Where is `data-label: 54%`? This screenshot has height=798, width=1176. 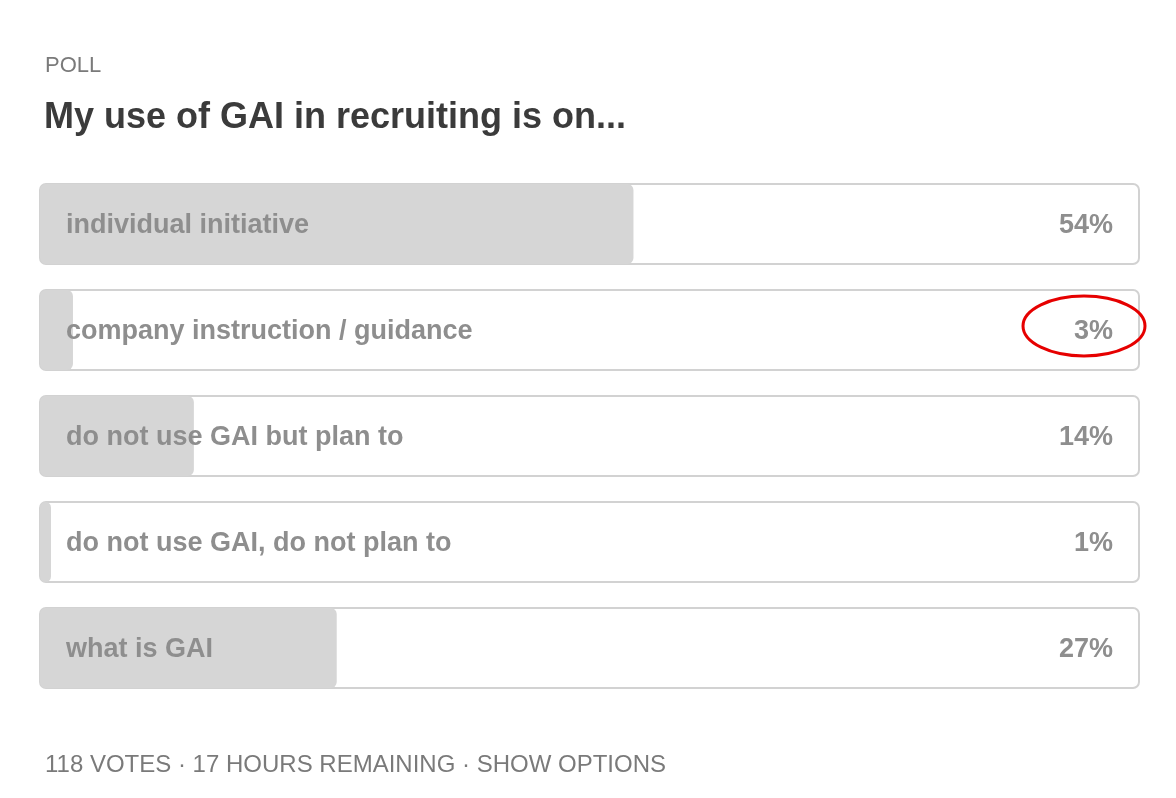
data-label: 54% is located at coordinates (1085, 224).